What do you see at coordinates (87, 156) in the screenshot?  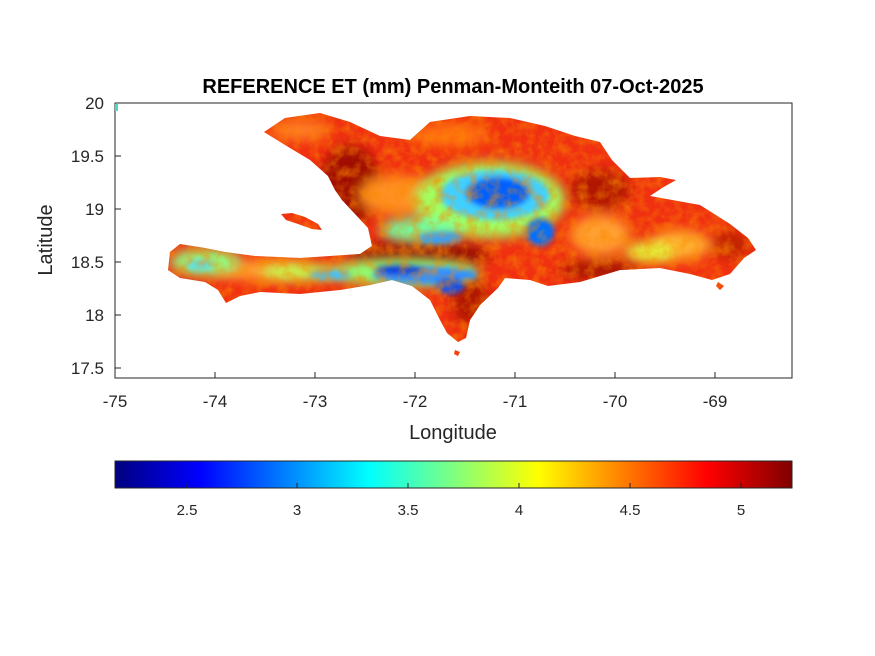 I see `y-tick-label: 19.5` at bounding box center [87, 156].